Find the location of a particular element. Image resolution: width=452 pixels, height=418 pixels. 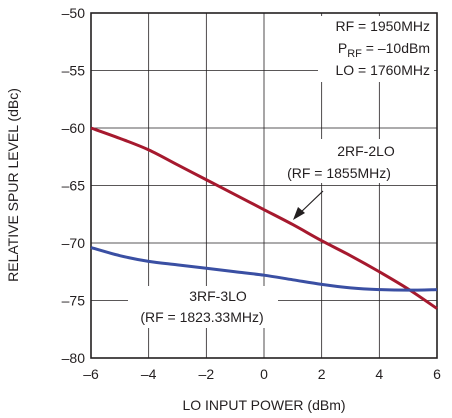

series-3rf-3lo-line is located at coordinates (264, 269).